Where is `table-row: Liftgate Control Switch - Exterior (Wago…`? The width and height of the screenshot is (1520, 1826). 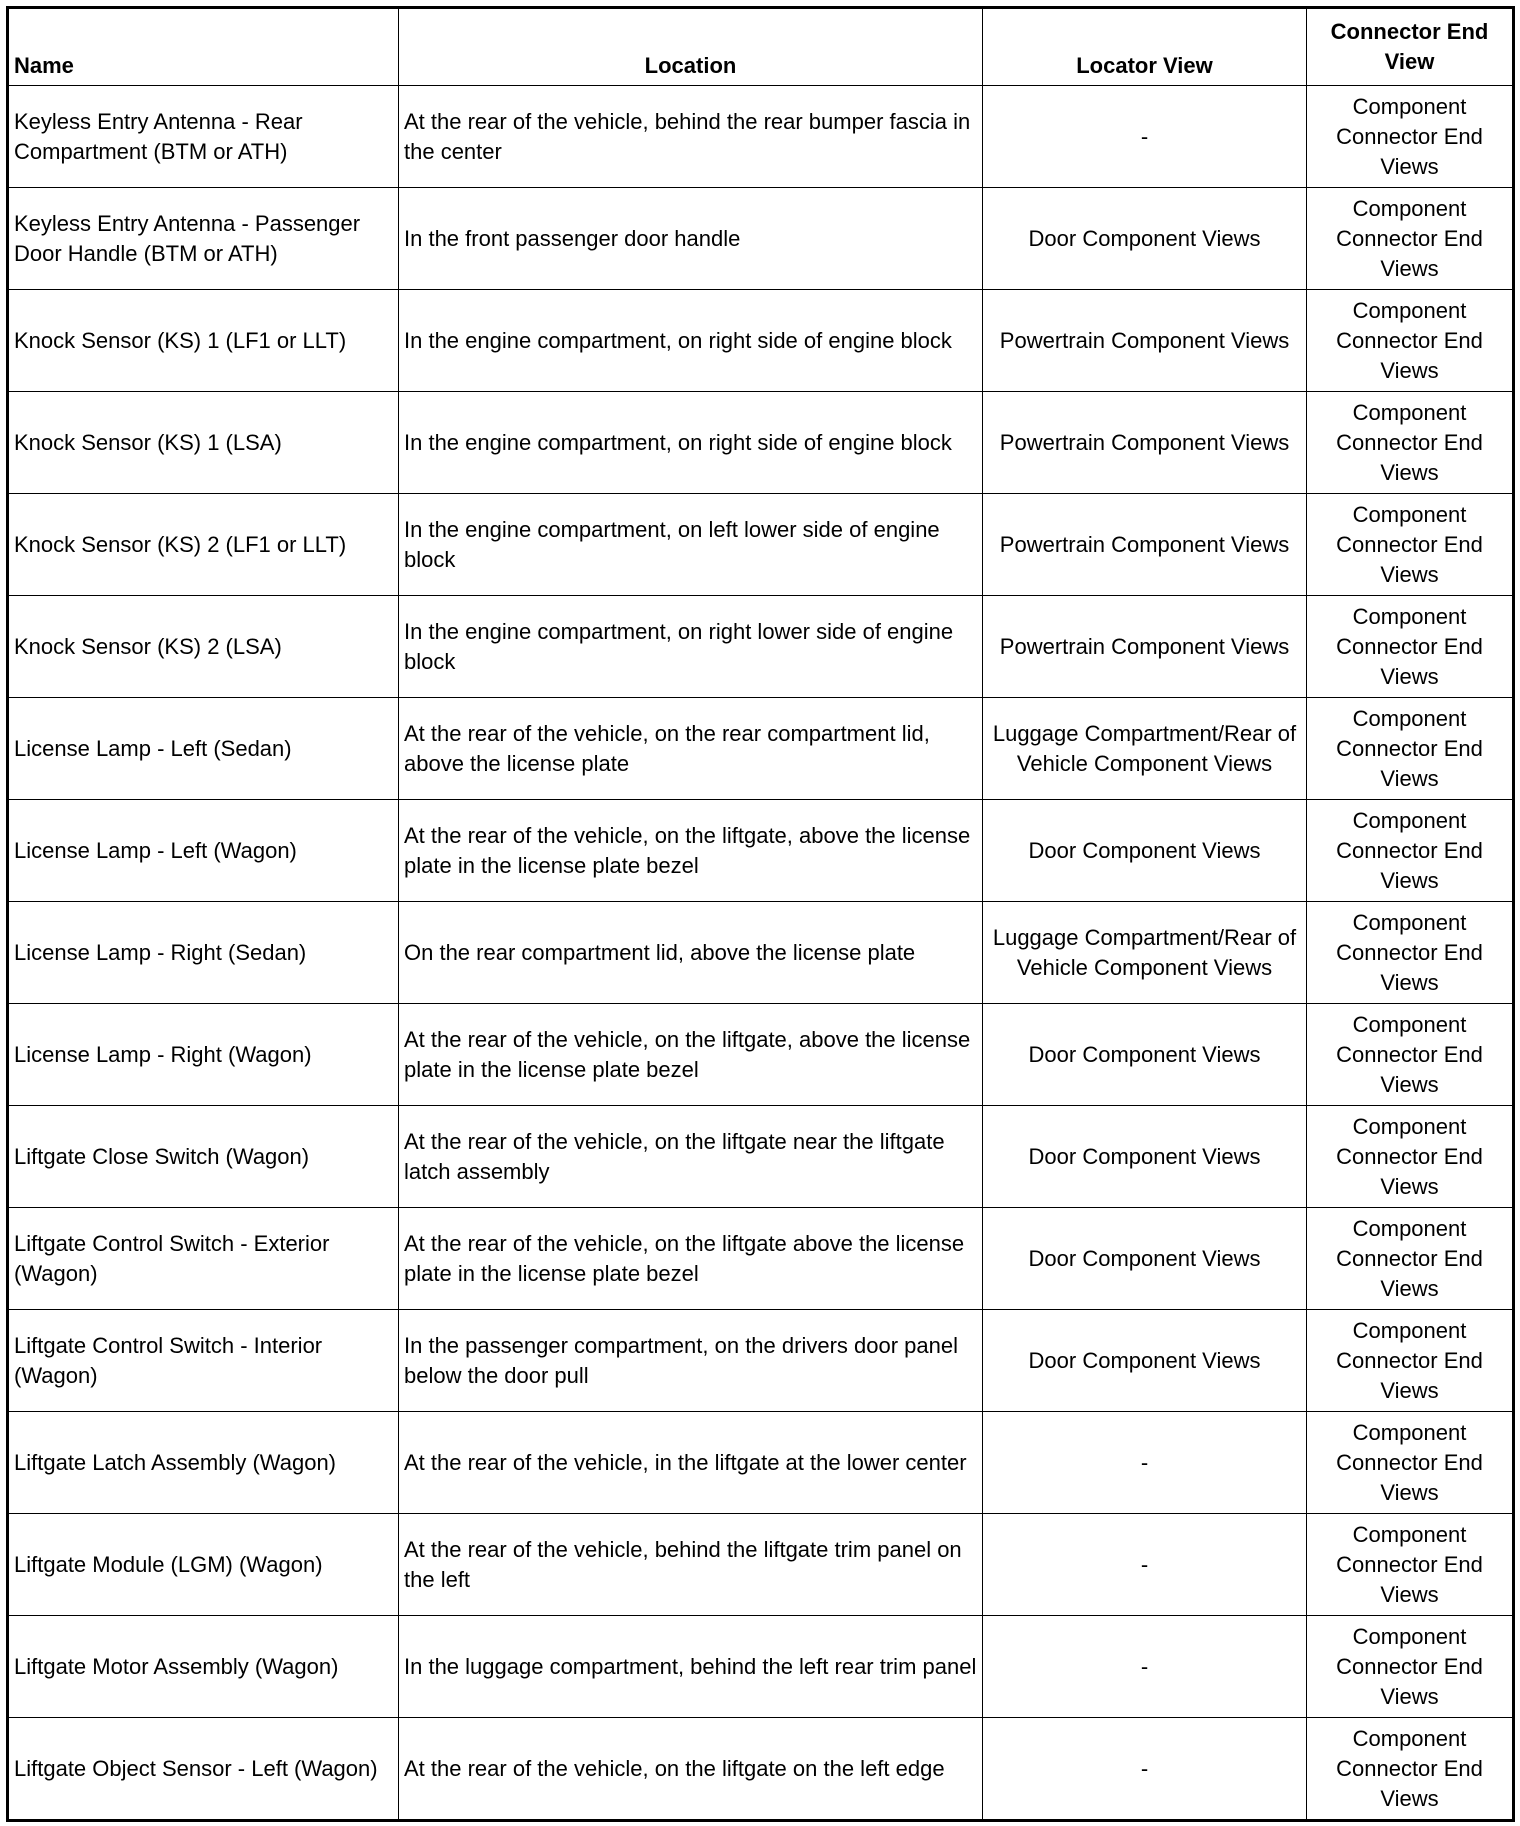
table-row: Liftgate Control Switch - Exterior (Wago… is located at coordinates (760, 1258).